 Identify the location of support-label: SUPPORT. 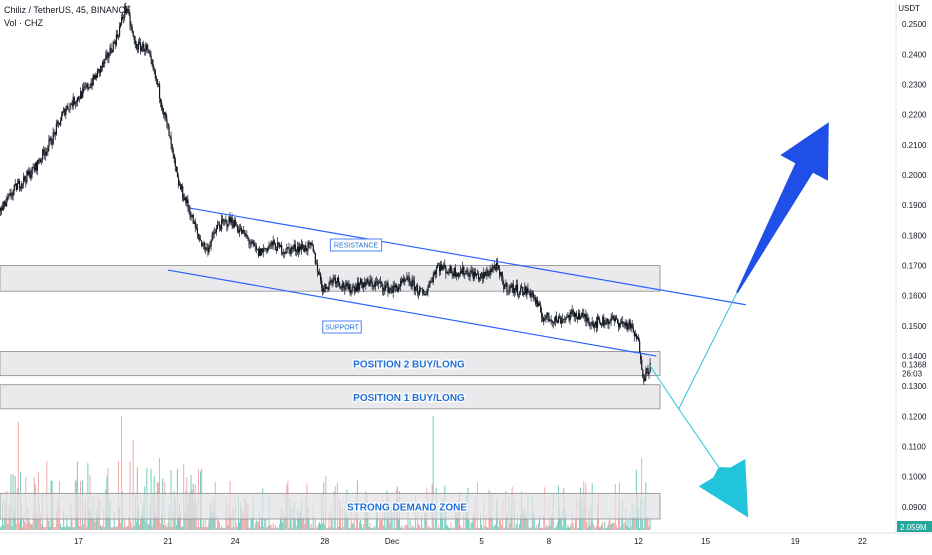
(342, 328).